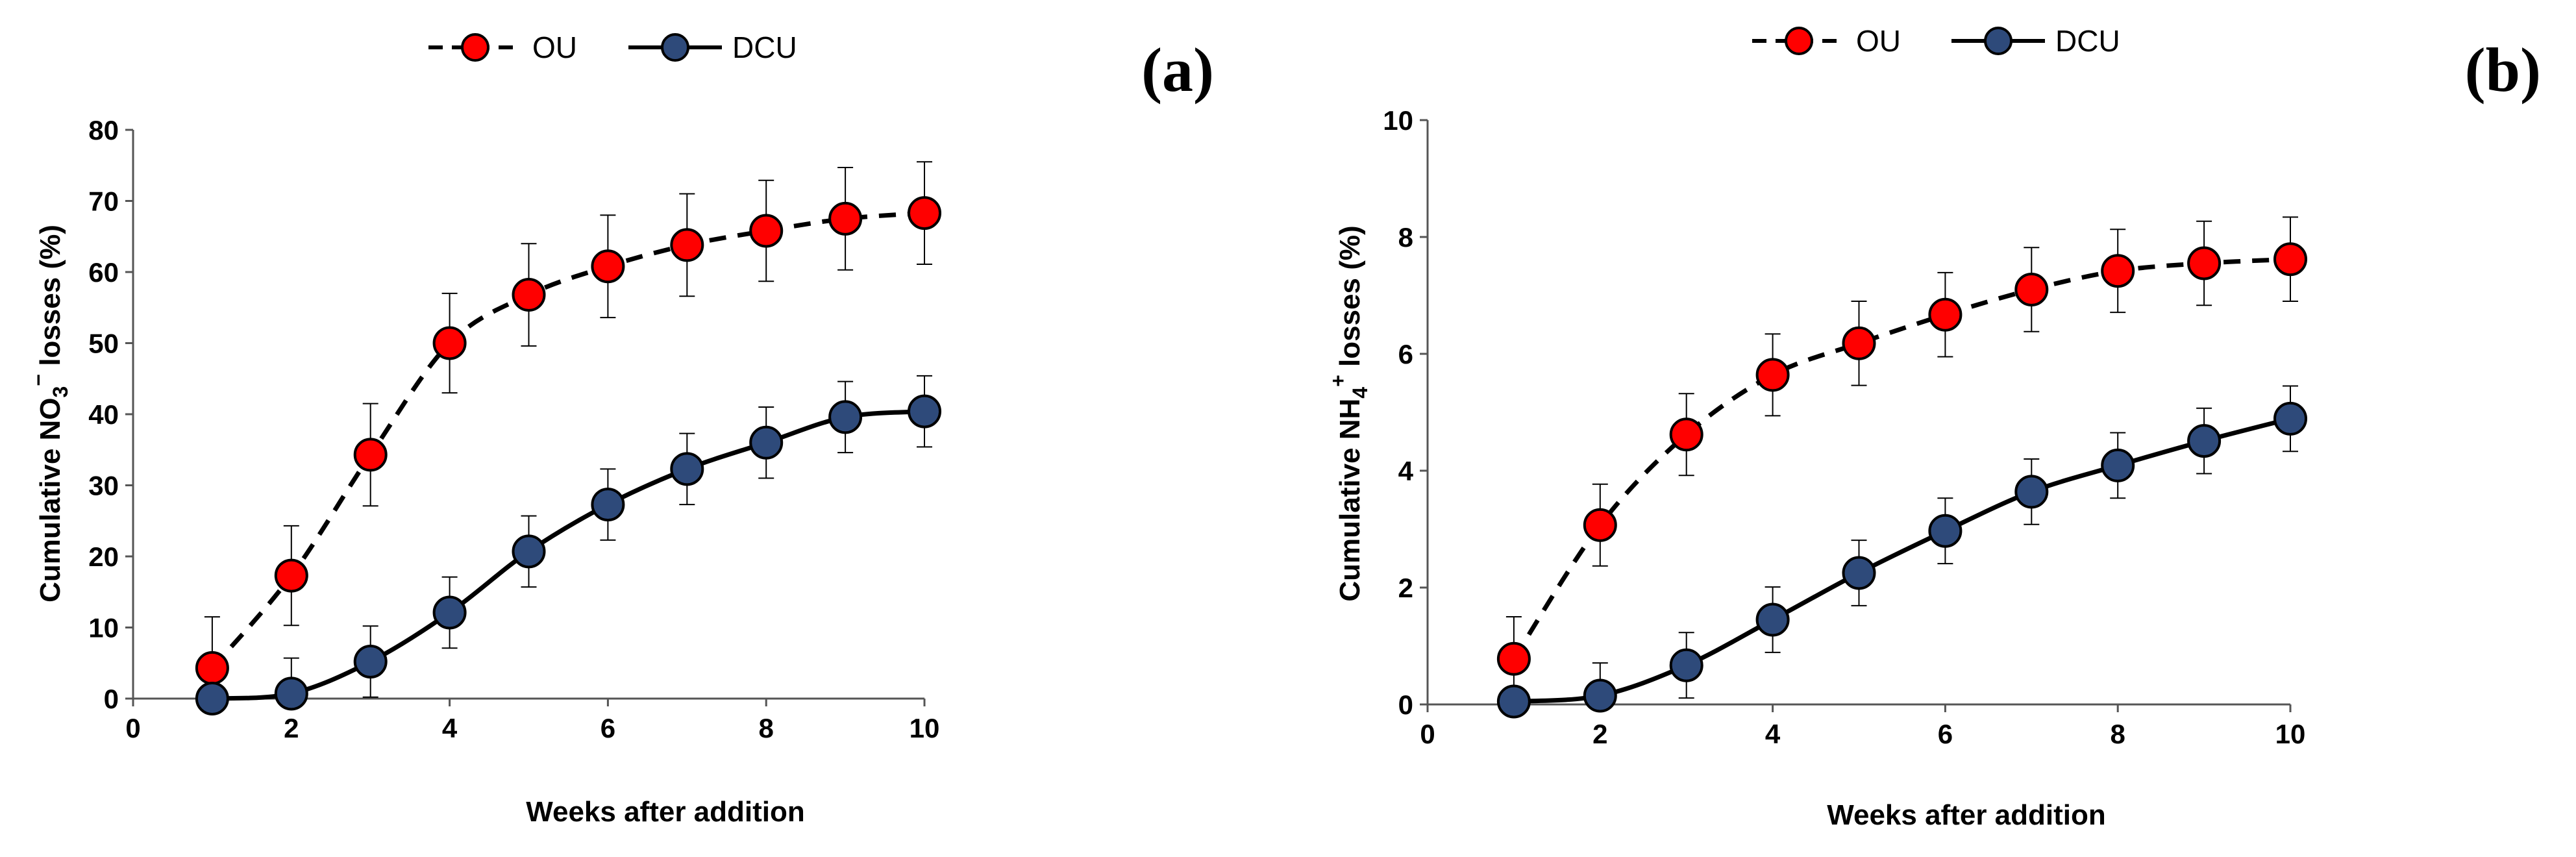  What do you see at coordinates (104, 130) in the screenshot?
I see `y-tick-label: 80` at bounding box center [104, 130].